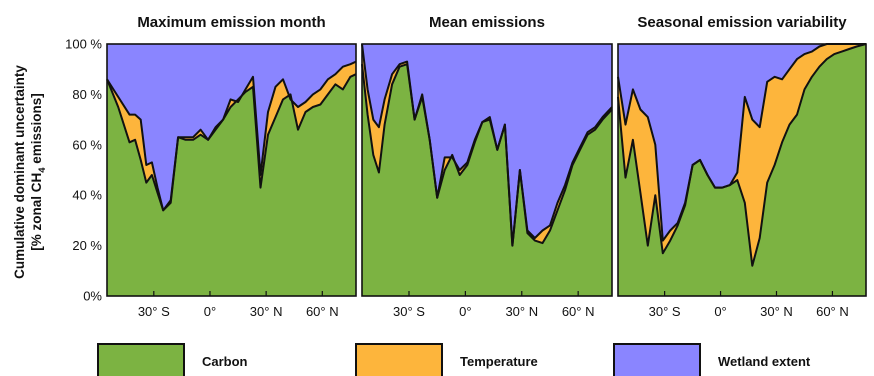 The image size is (874, 376). I want to click on legend: Carbon Temperature Wetland extent, so click(454, 359).